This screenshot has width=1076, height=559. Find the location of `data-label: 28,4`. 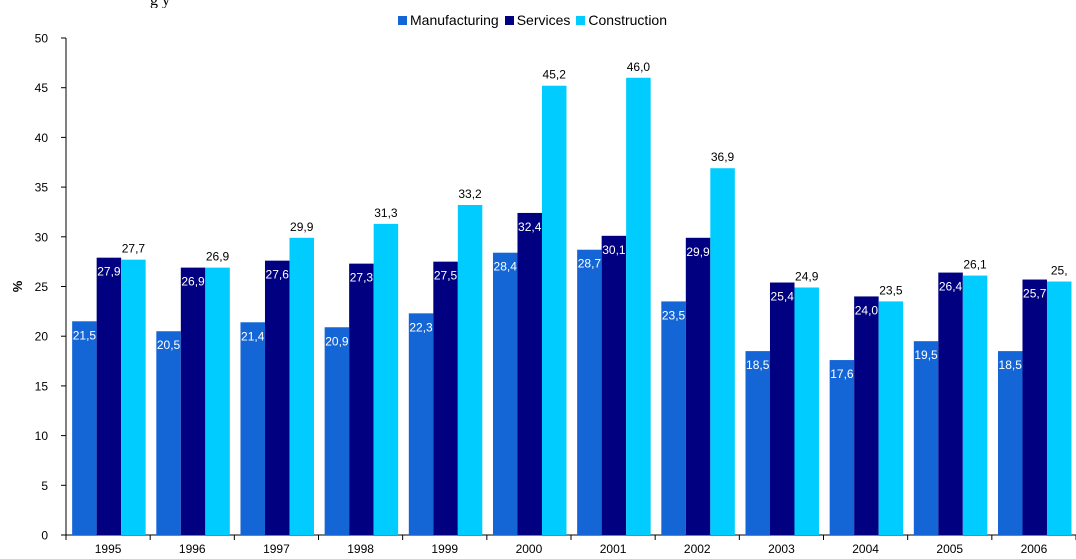

data-label: 28,4 is located at coordinates (506, 267).